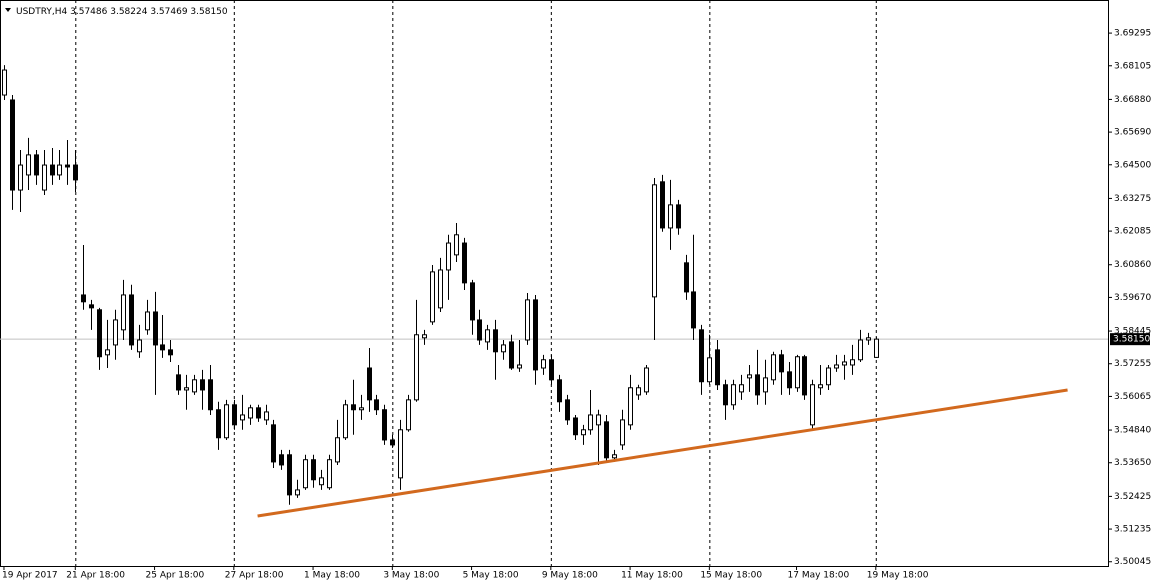  I want to click on y-tick-label: 3.60860, so click(1132, 265).